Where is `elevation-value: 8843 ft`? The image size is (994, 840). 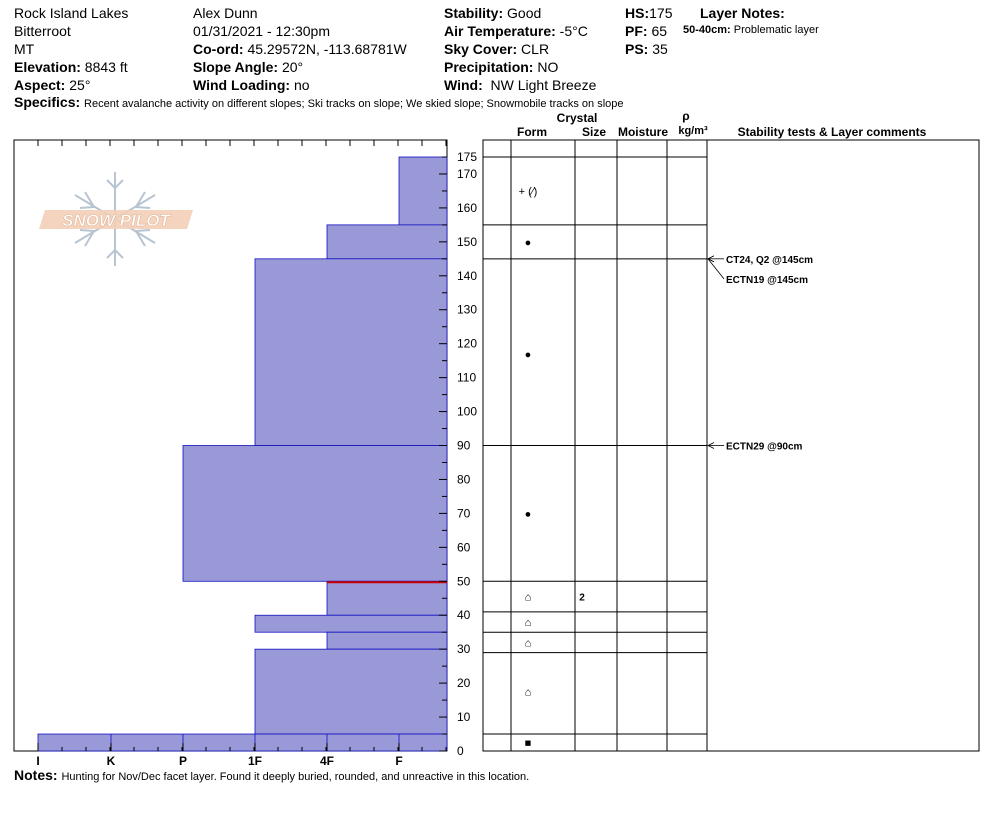 elevation-value: 8843 ft is located at coordinates (106, 67).